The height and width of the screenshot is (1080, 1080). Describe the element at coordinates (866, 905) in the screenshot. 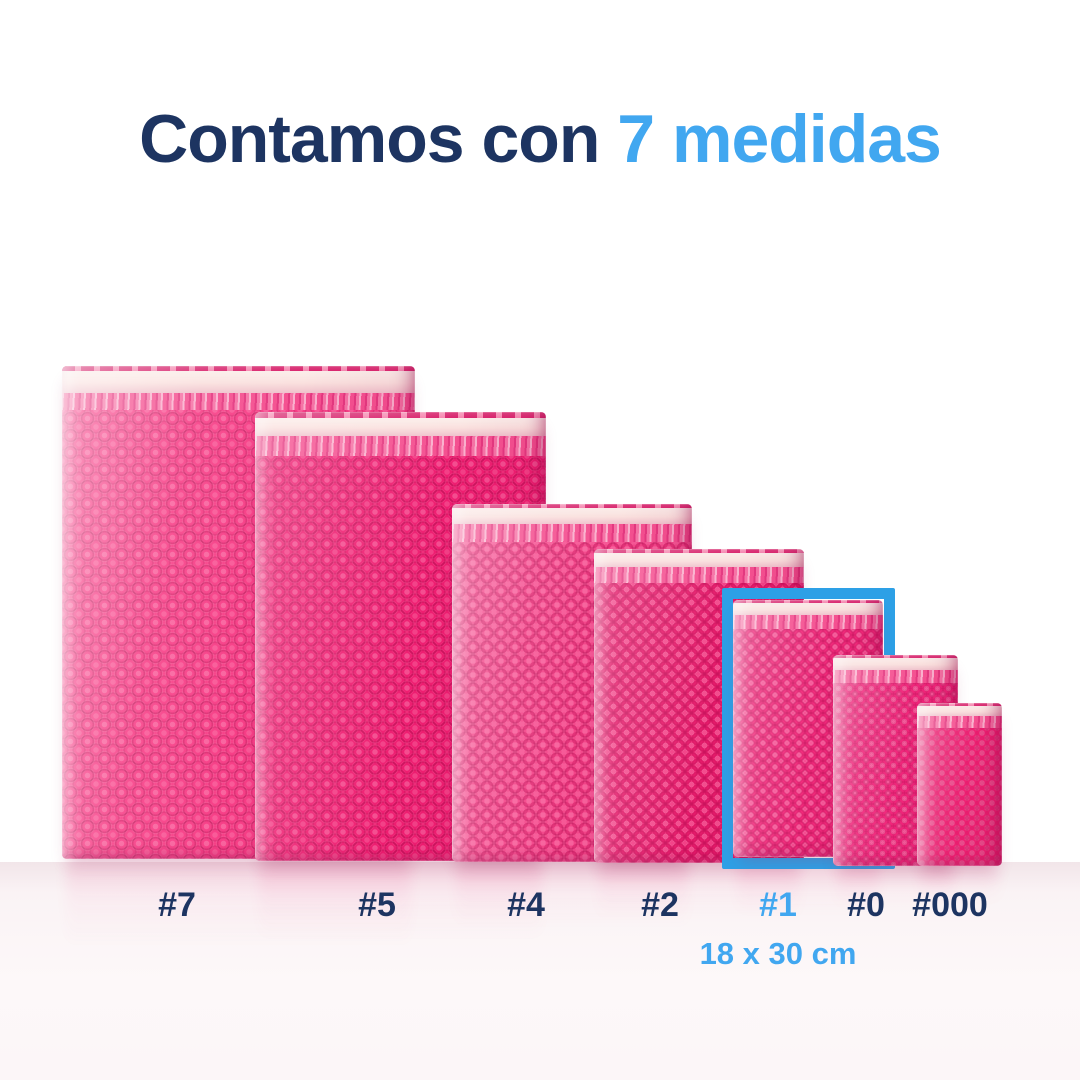

I see `size-label-0: #0` at that location.